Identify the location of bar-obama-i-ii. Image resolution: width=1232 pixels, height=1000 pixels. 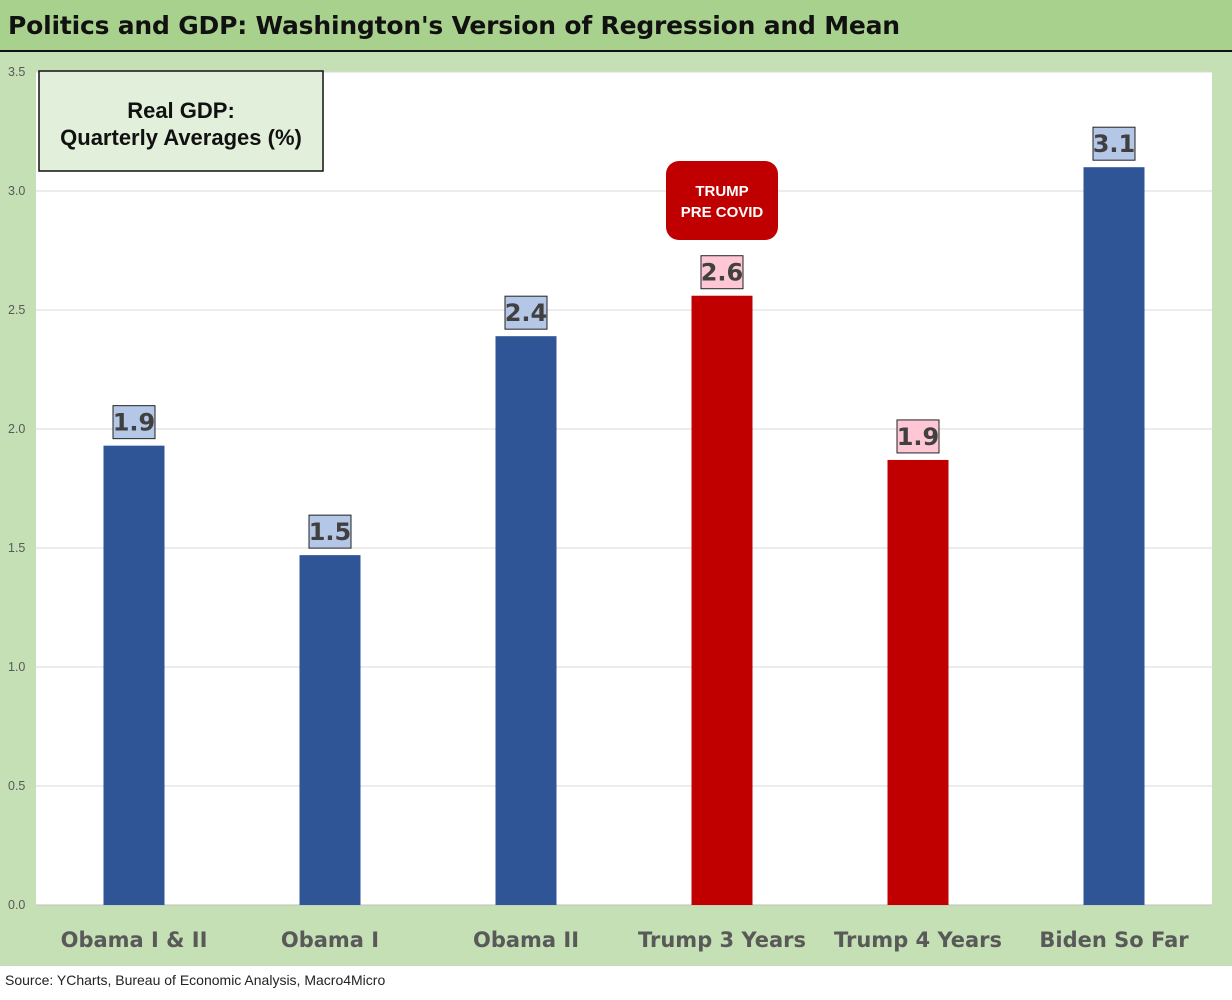
(134, 675).